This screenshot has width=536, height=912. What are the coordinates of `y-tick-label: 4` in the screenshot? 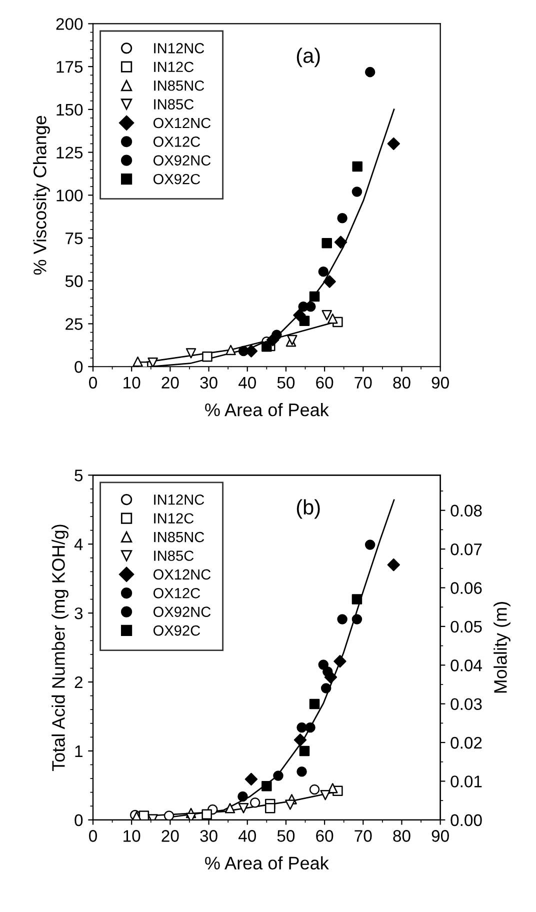 It's located at (78, 544).